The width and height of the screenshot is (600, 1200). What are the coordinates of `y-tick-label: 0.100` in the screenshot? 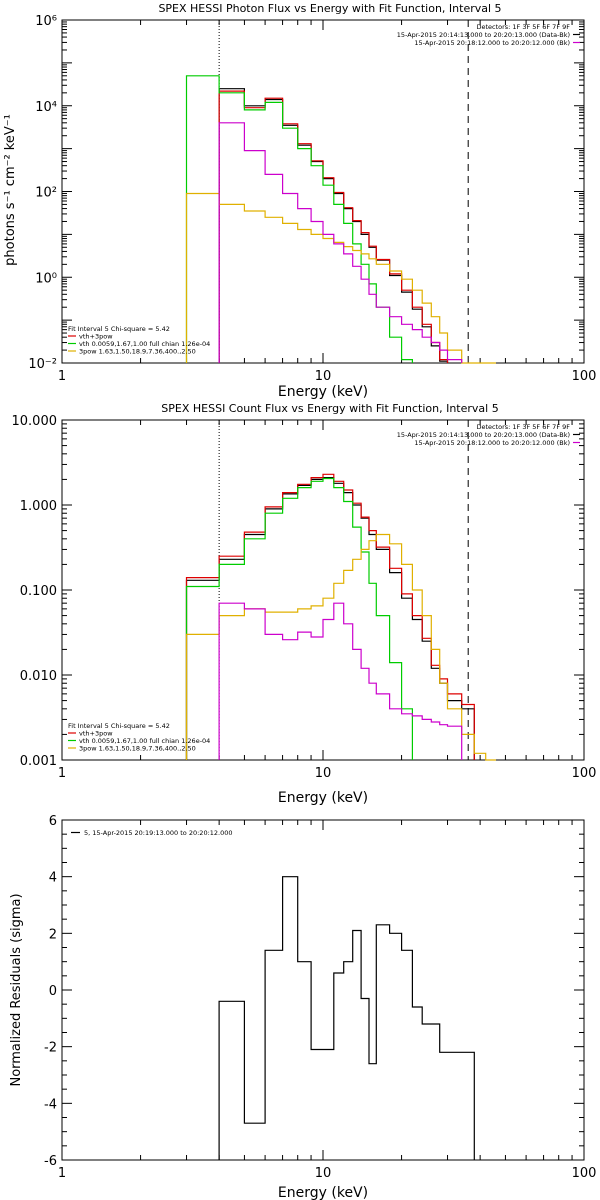 It's located at (38, 591).